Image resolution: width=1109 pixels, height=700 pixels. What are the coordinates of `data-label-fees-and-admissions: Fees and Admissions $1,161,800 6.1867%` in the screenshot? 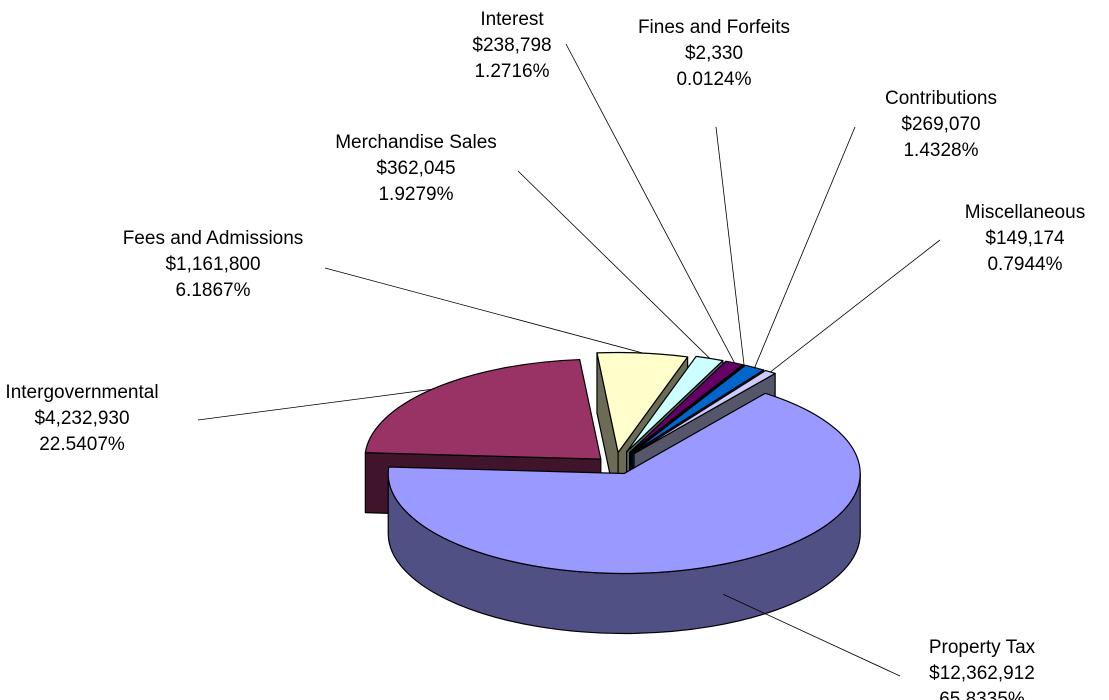 It's located at (213, 264).